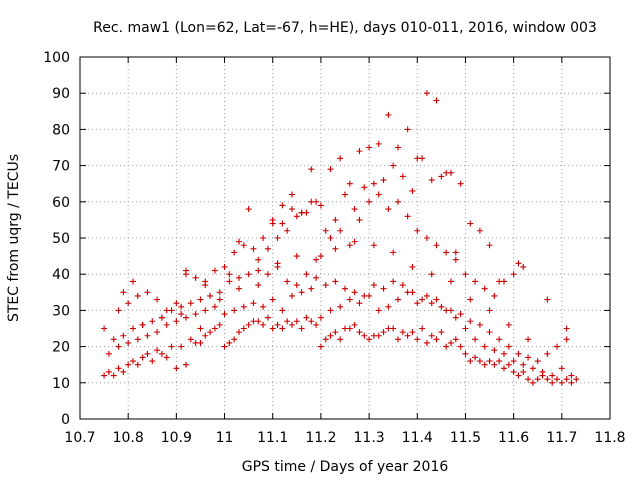 The width and height of the screenshot is (640, 480). Describe the element at coordinates (225, 438) in the screenshot. I see `x-tick-label: 11` at that location.